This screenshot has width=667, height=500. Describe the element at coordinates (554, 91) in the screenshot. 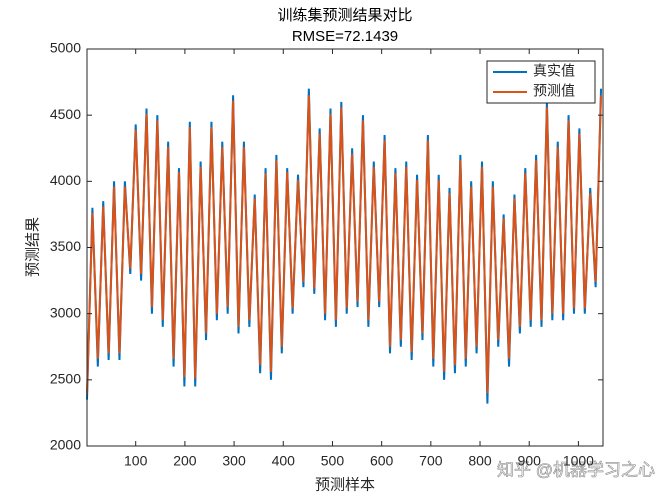

I see `legend-label: 预测值` at that location.